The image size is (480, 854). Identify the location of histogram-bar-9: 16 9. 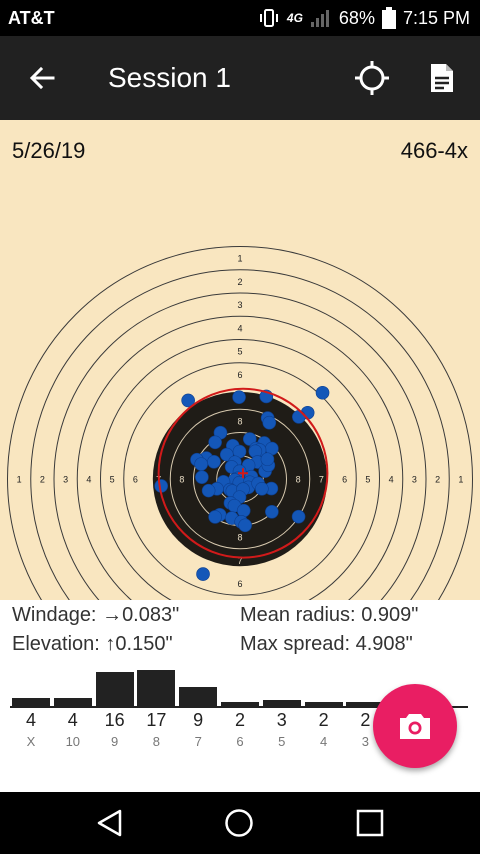
(115, 722).